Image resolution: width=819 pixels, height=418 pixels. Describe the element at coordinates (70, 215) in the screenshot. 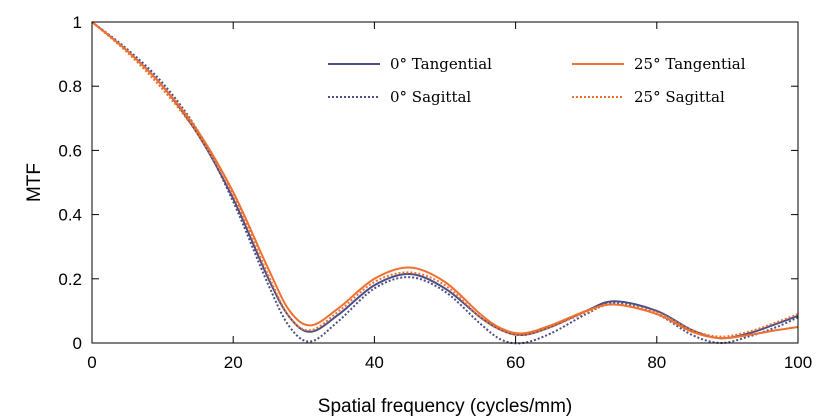

I see `y-tick-label: 0.4` at that location.